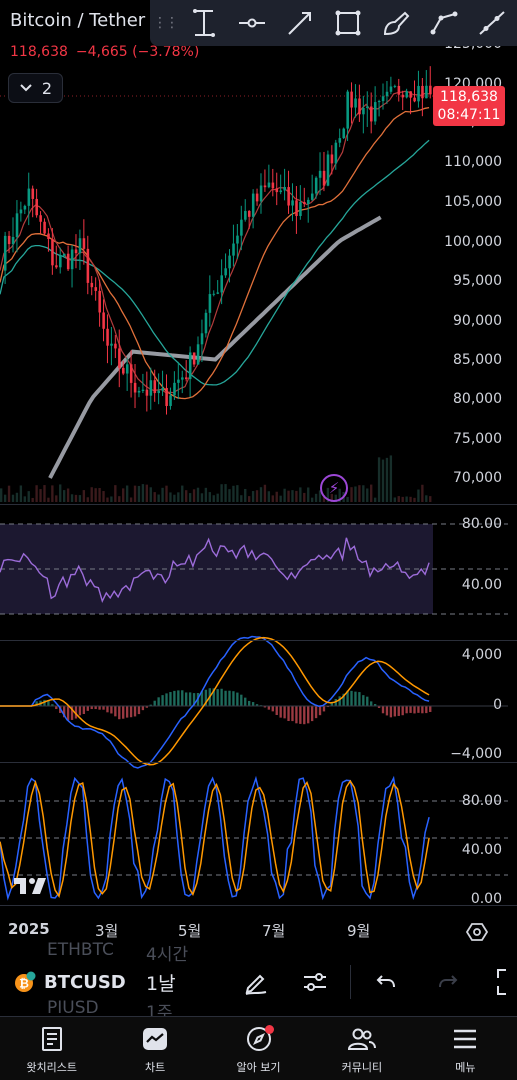  Describe the element at coordinates (477, 932) in the screenshot. I see `settings-hexagon-icon` at that location.